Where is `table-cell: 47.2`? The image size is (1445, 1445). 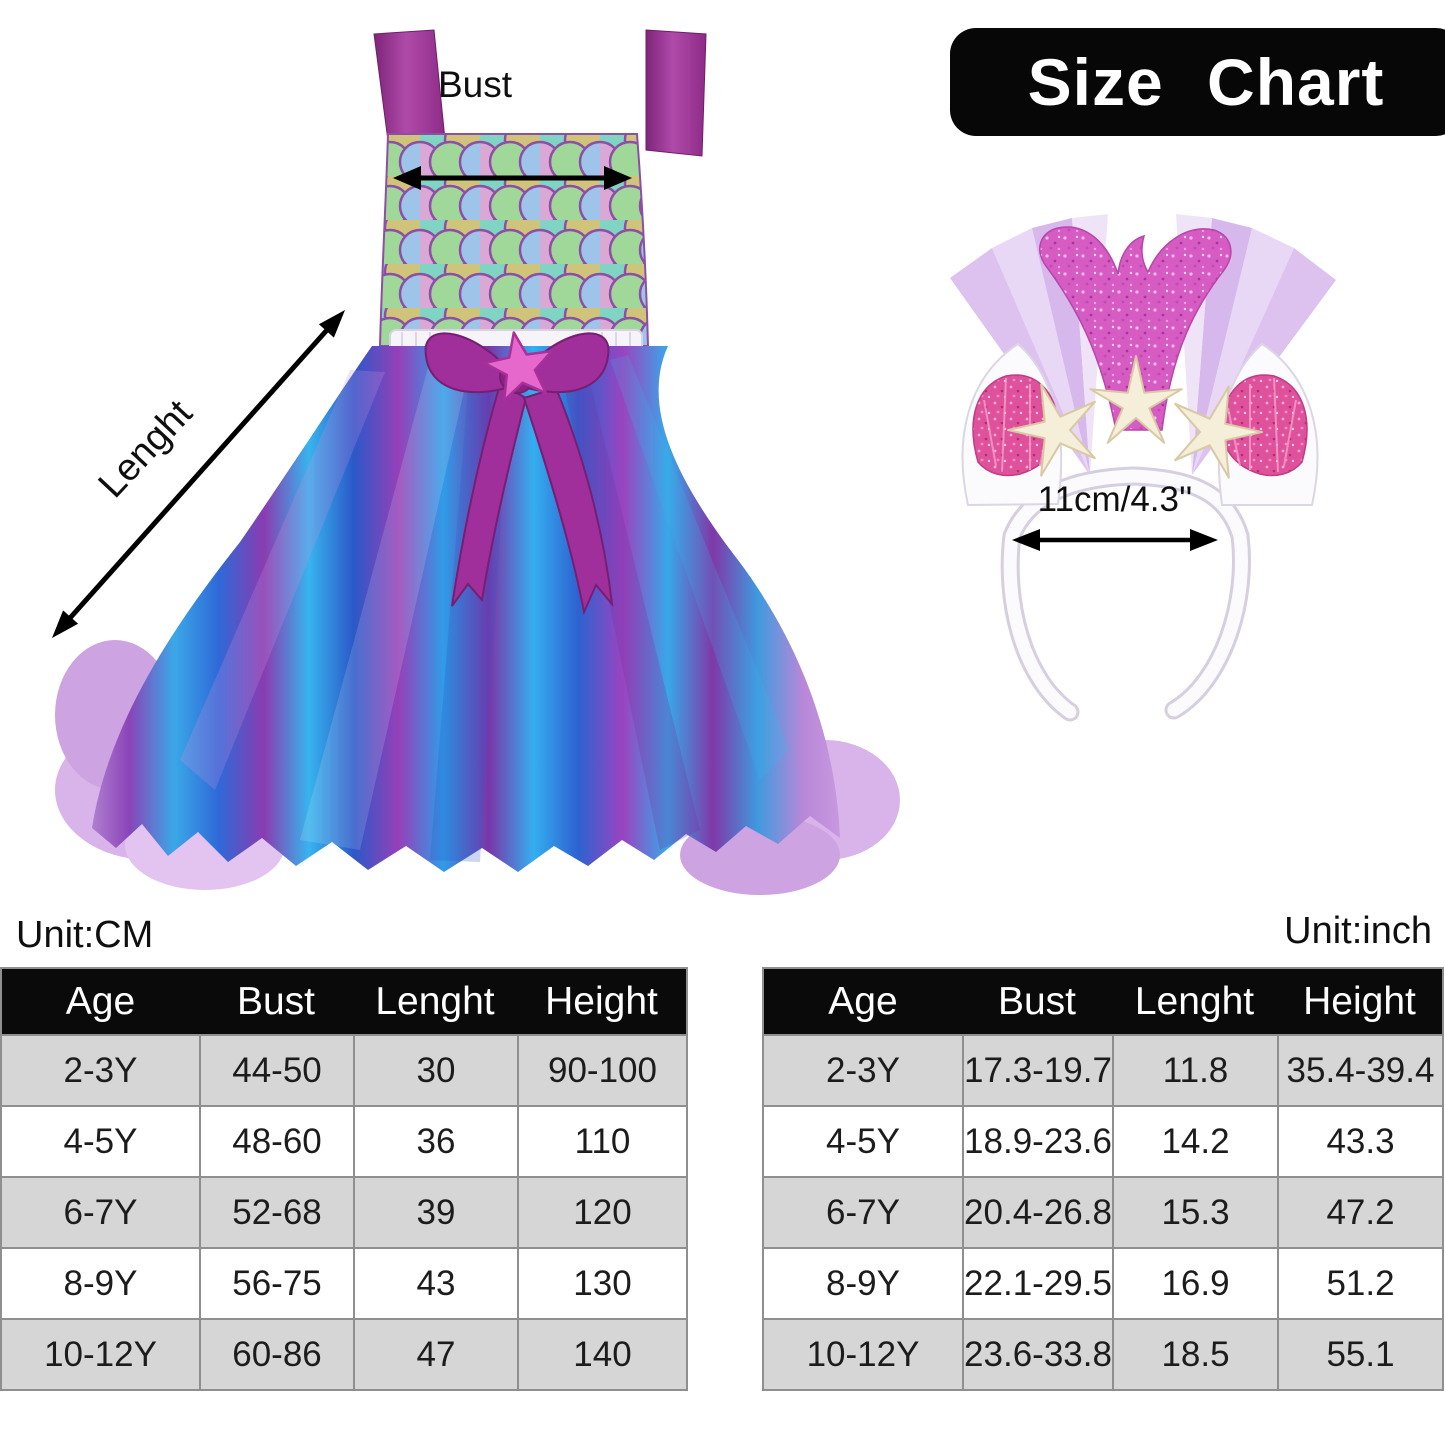
table-cell: 47.2 is located at coordinates (1359, 1211).